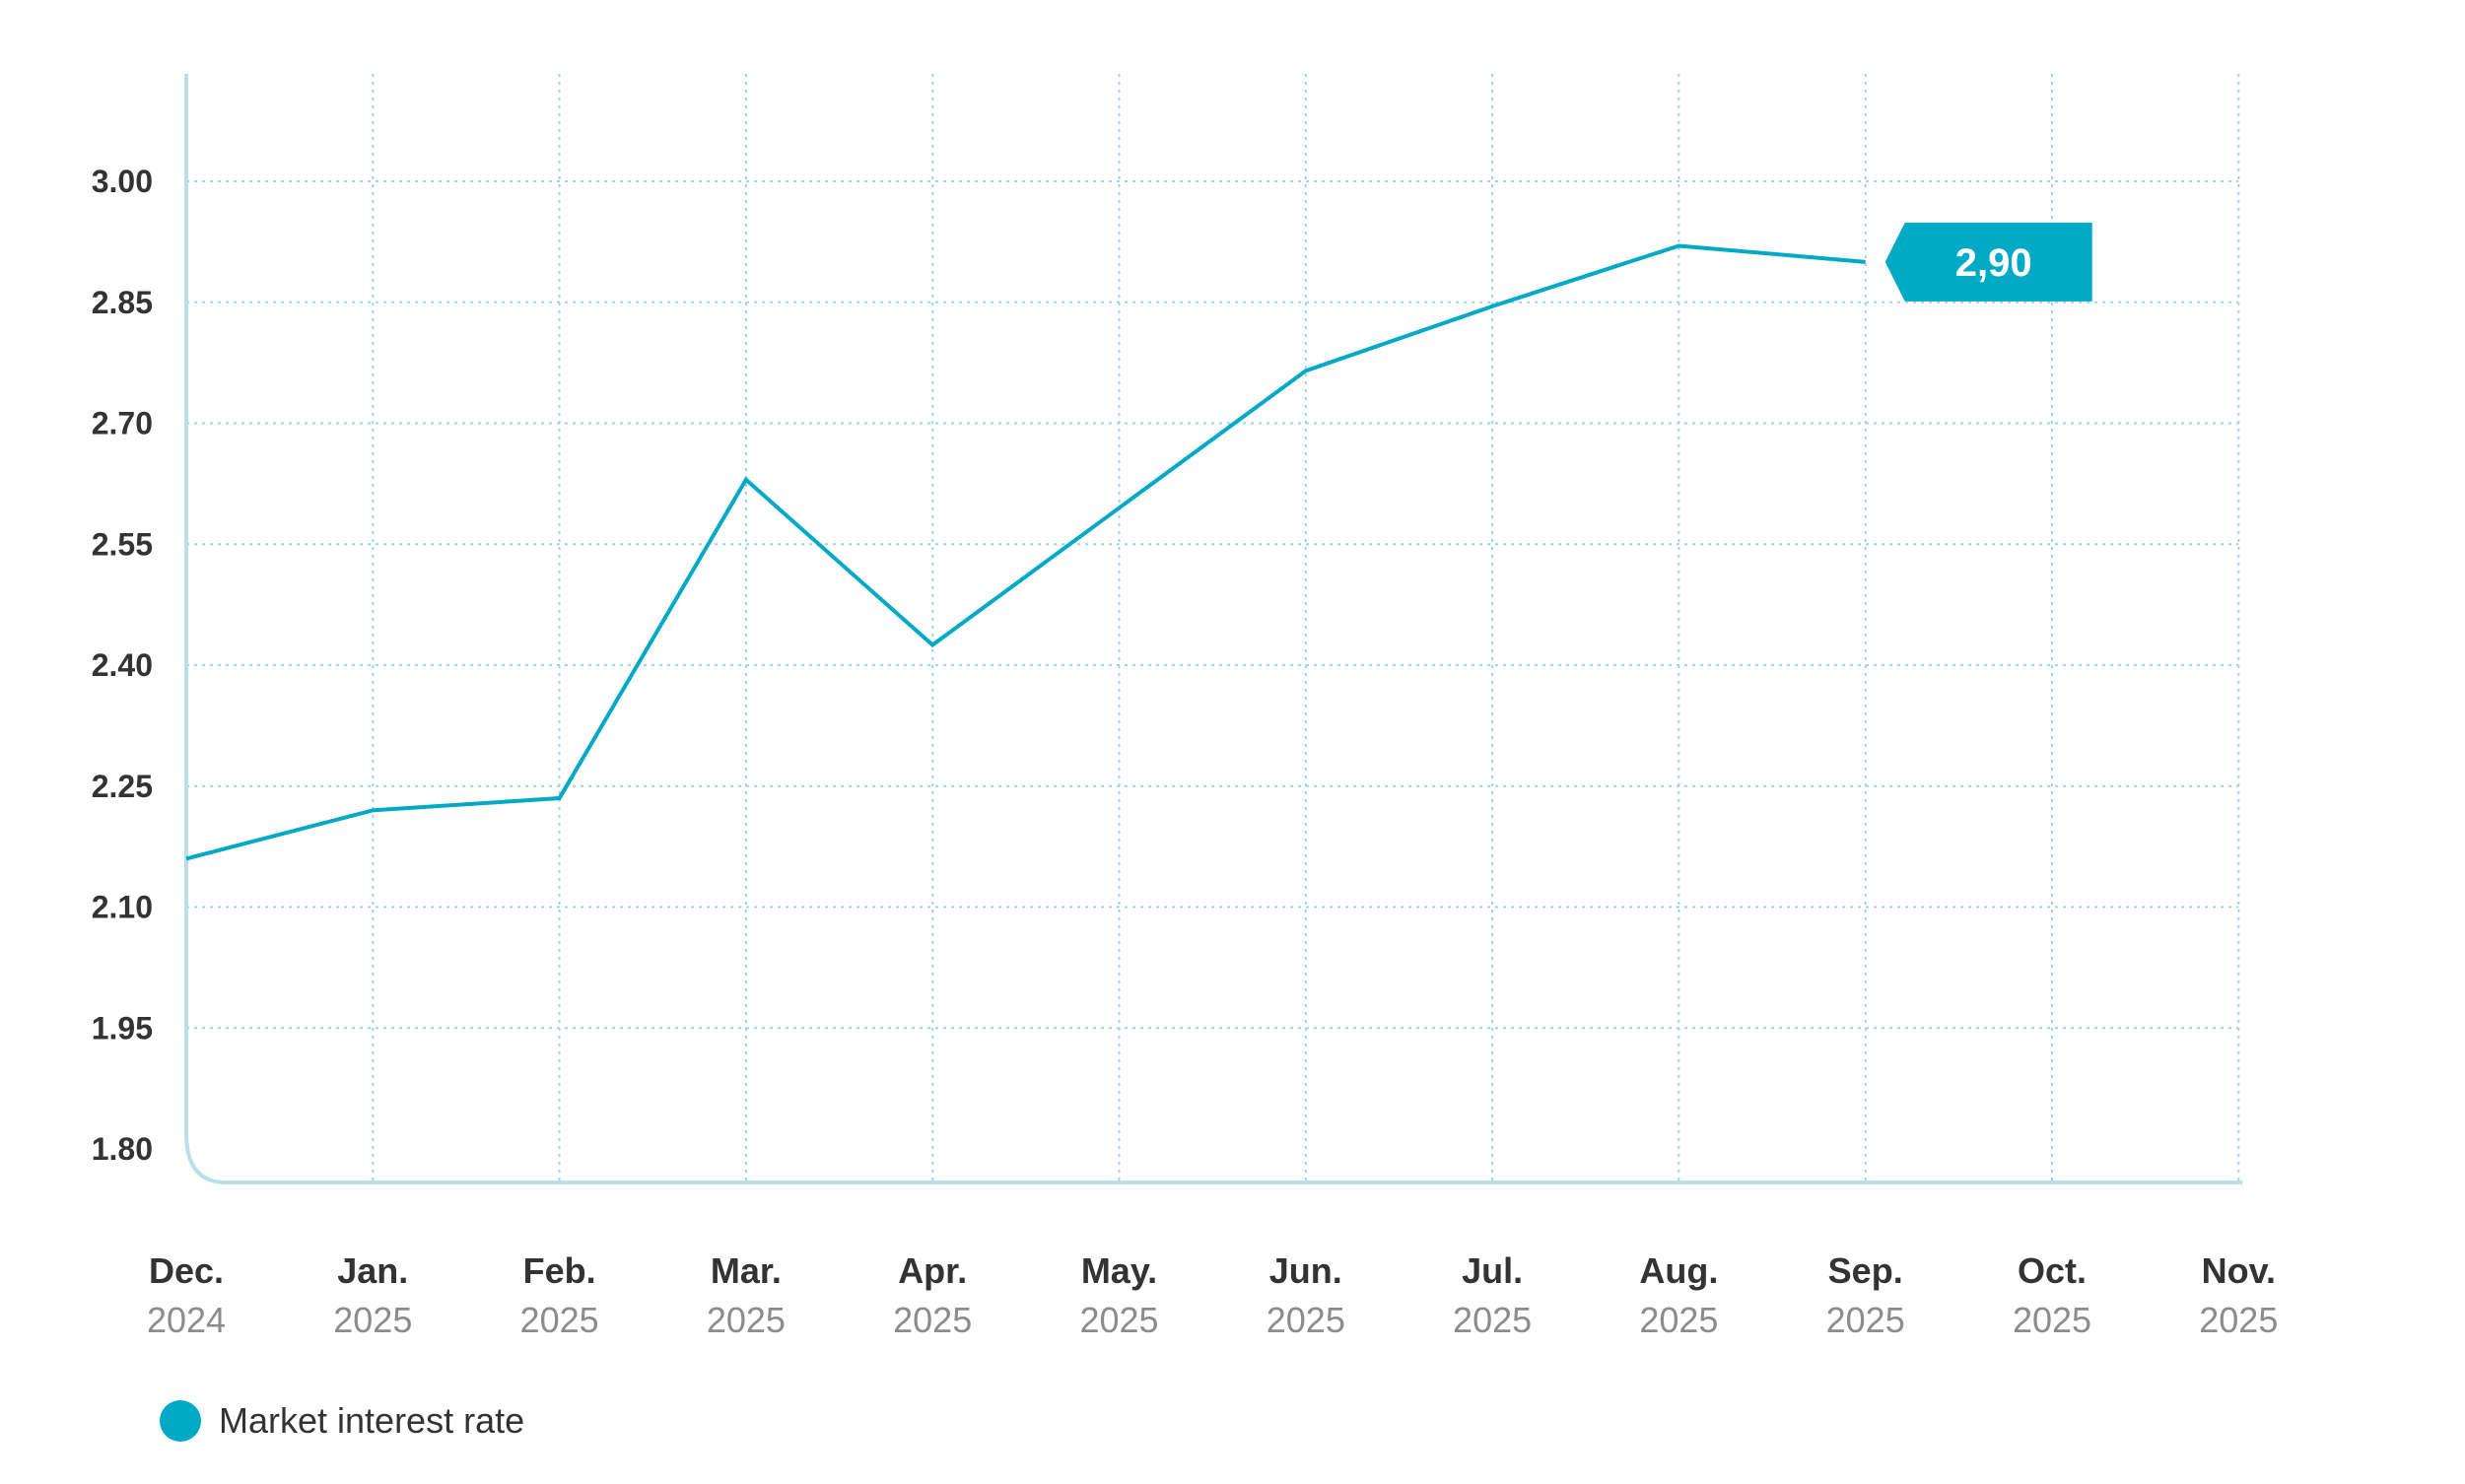 The width and height of the screenshot is (2465, 1484). I want to click on x-tick-month: Oct., so click(2053, 1270).